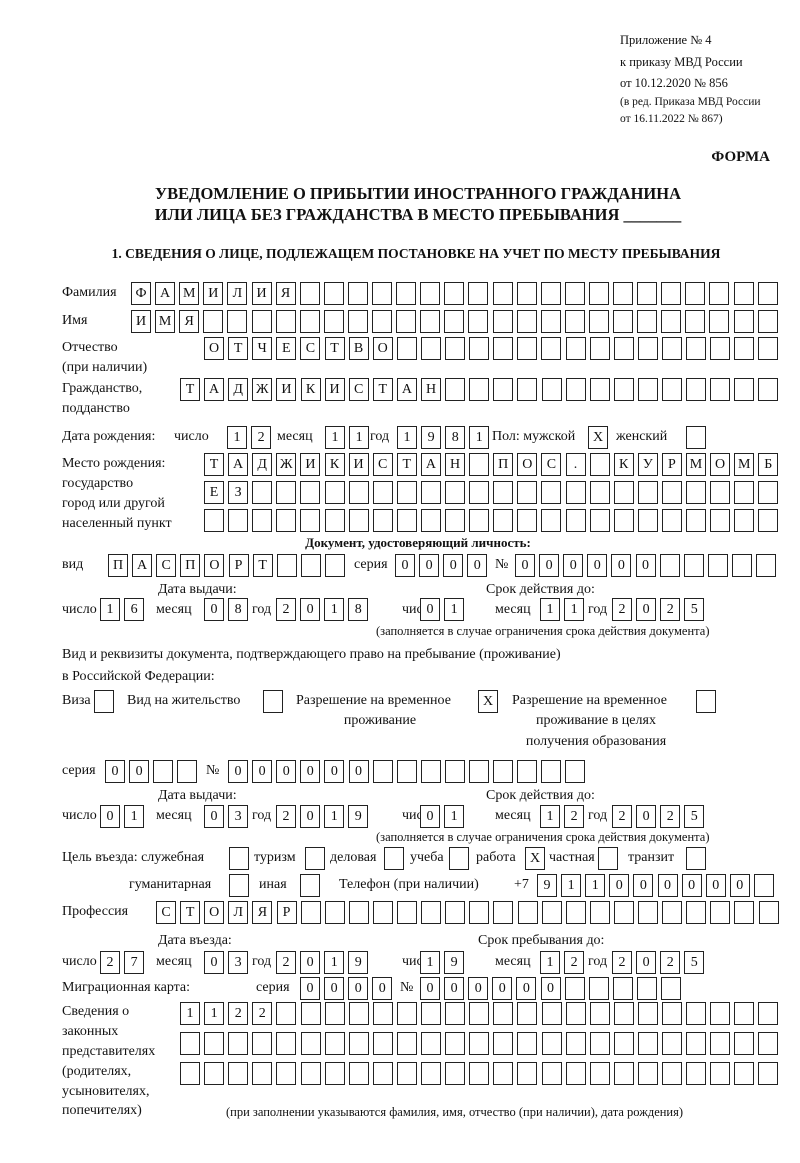 Image resolution: width=800 pixels, height=1163 pixels. Describe the element at coordinates (406, 389) in the screenshot. I see `char-cell: А` at that location.